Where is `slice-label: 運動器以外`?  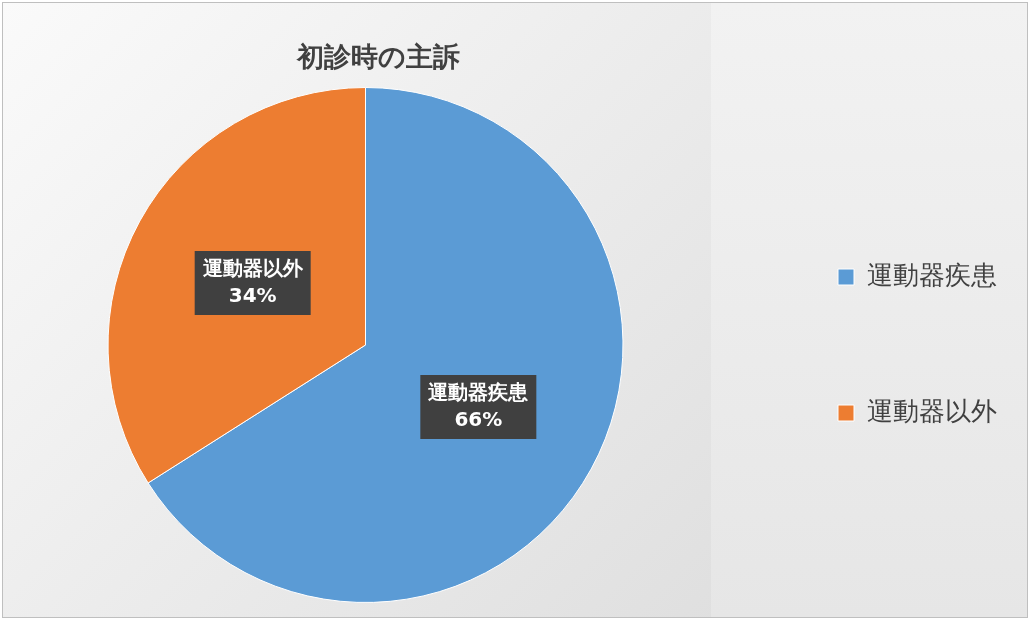 slice-label: 運動器以外 is located at coordinates (252, 267).